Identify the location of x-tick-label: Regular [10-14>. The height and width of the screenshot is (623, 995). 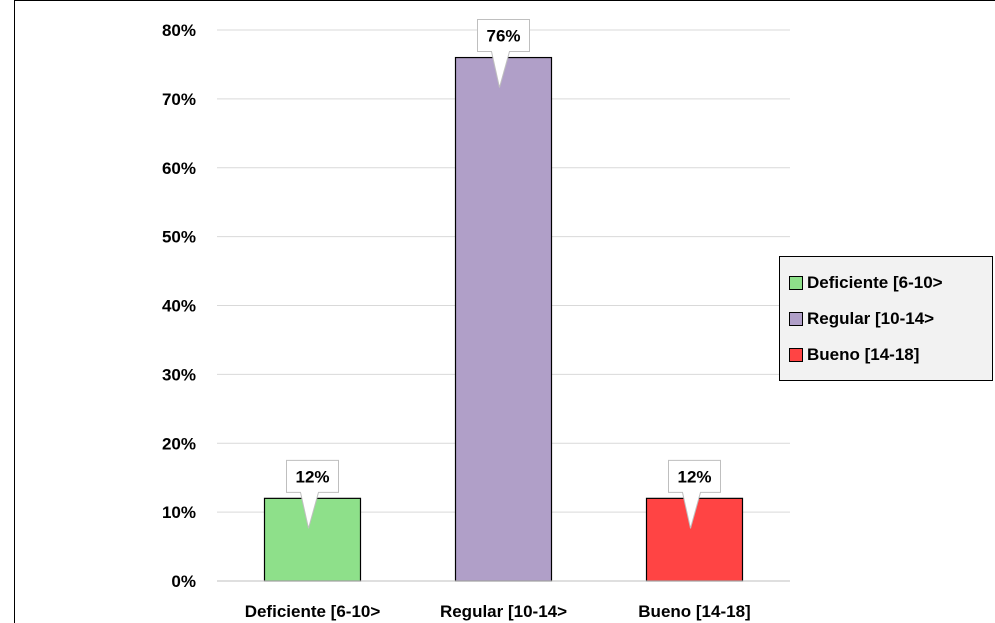
(503, 611).